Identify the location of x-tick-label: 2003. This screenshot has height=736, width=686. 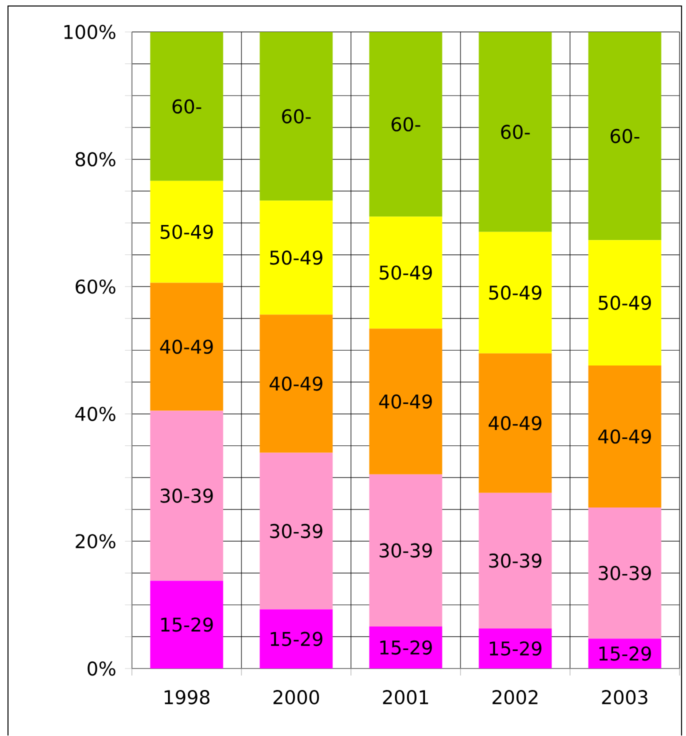
(625, 697).